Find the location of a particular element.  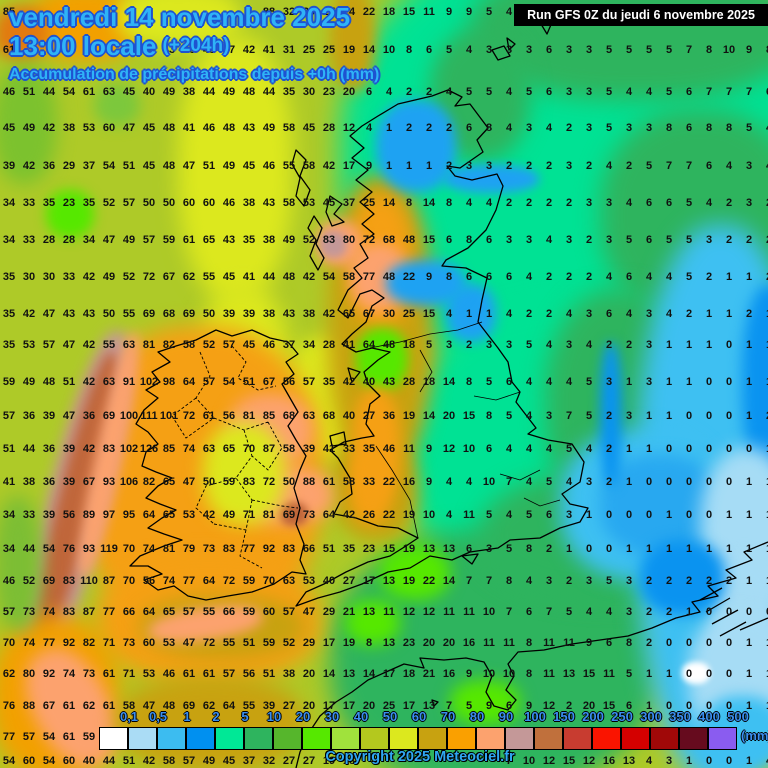

precip-value: 17 is located at coordinates (349, 706).